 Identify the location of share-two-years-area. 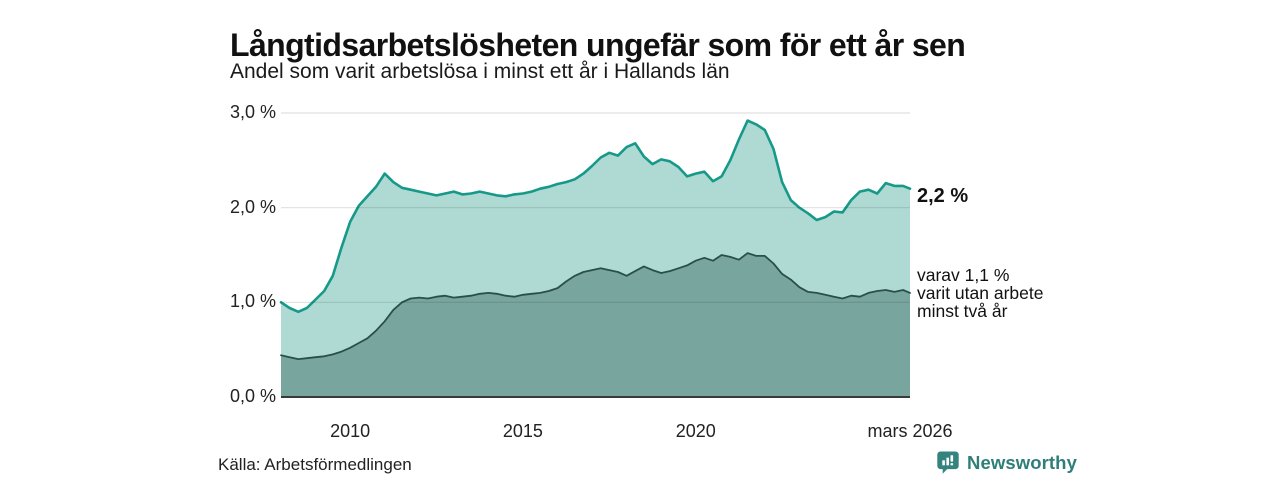
(595, 325).